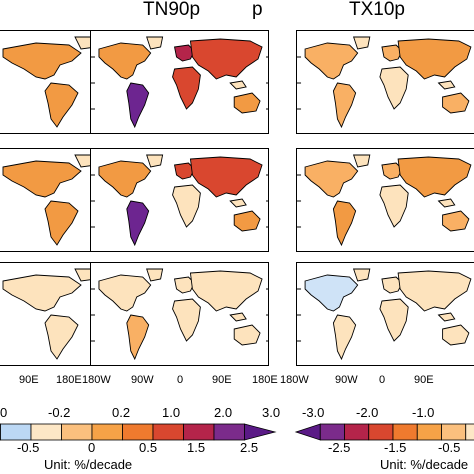 The height and width of the screenshot is (474, 474). I want to click on map-panel-r2-c3, so click(385, 200).